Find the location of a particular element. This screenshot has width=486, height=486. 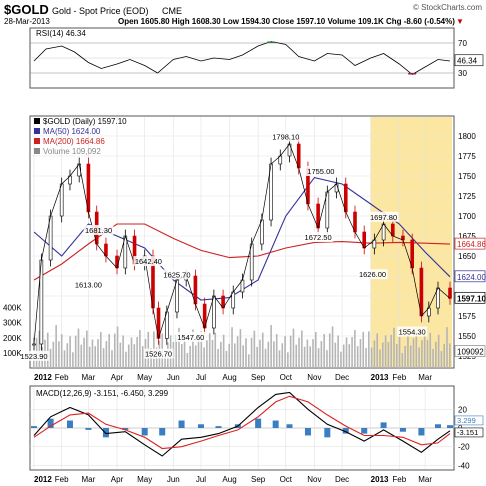

price-annotation: 1681.30 is located at coordinates (98, 230).